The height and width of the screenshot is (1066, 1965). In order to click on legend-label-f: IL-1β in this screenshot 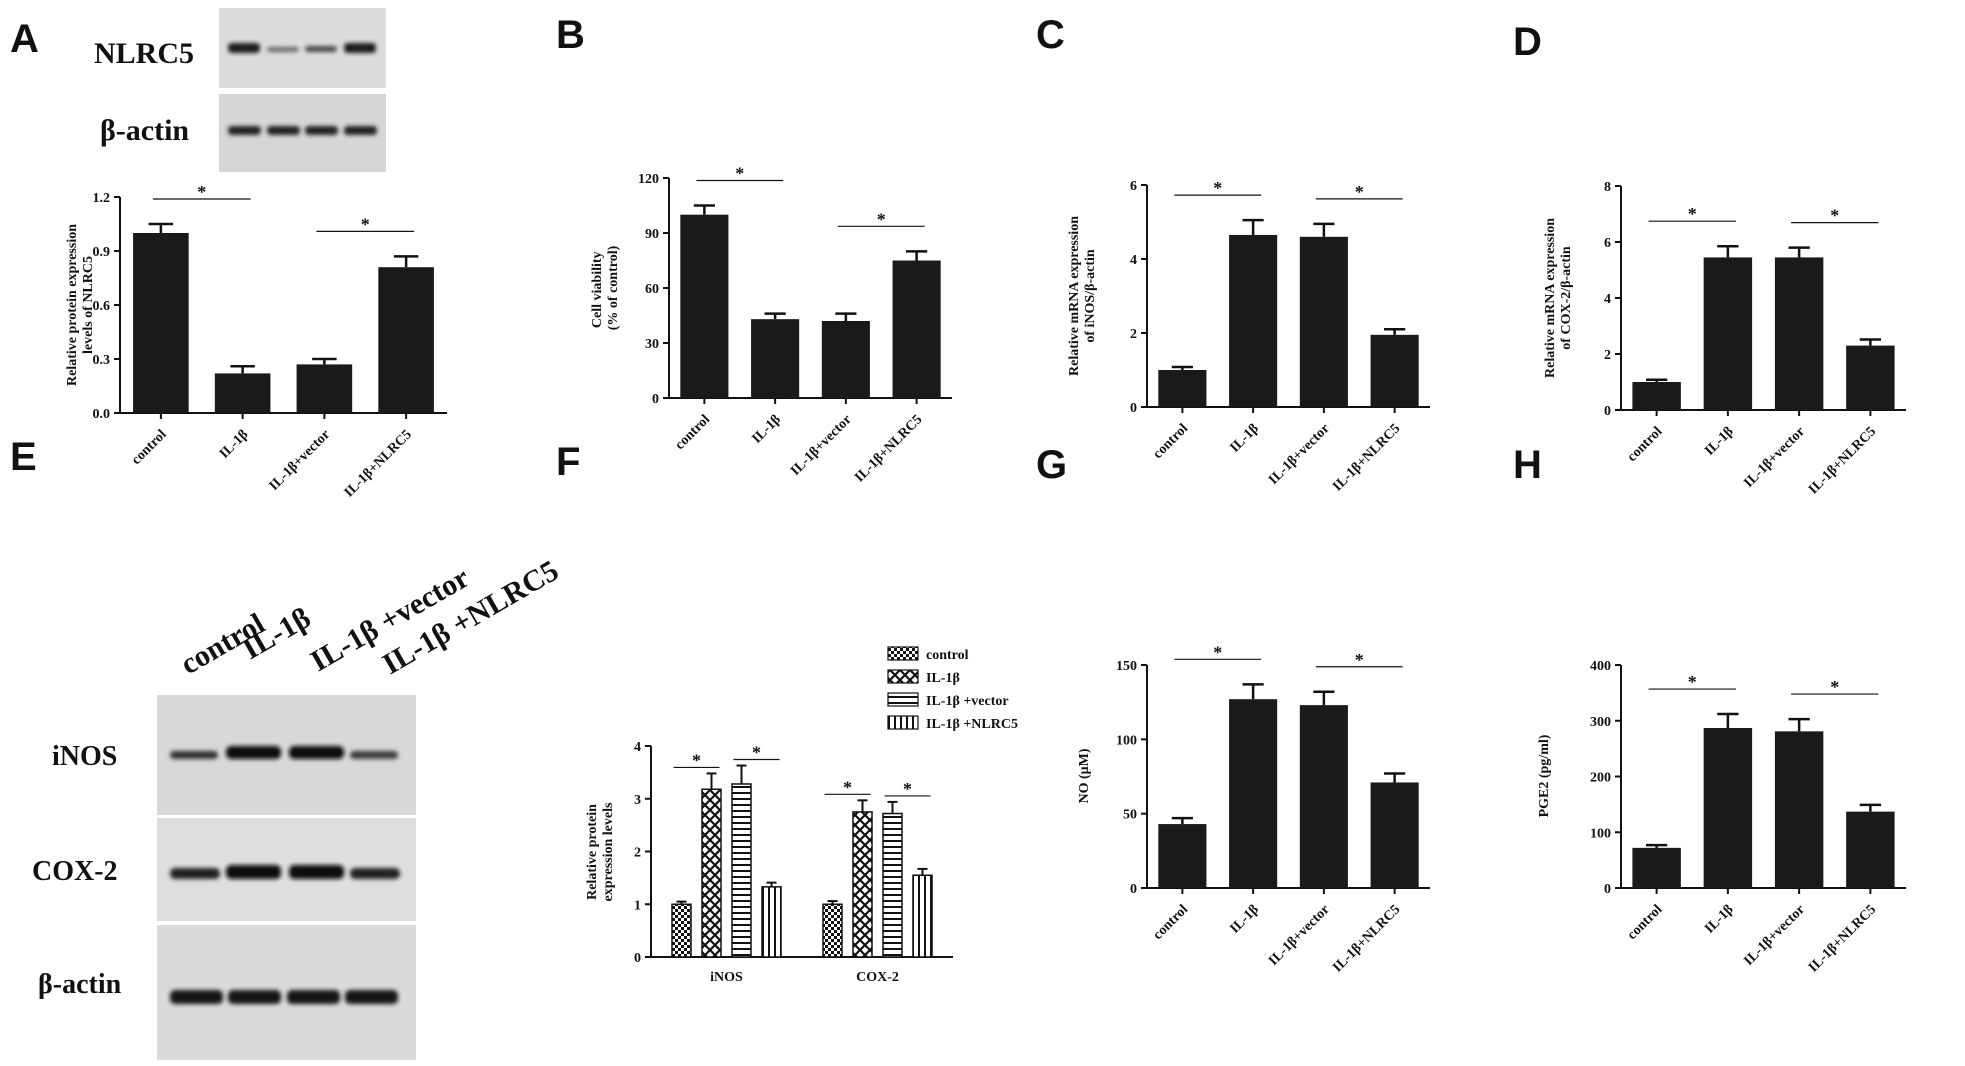, I will do `click(943, 678)`.